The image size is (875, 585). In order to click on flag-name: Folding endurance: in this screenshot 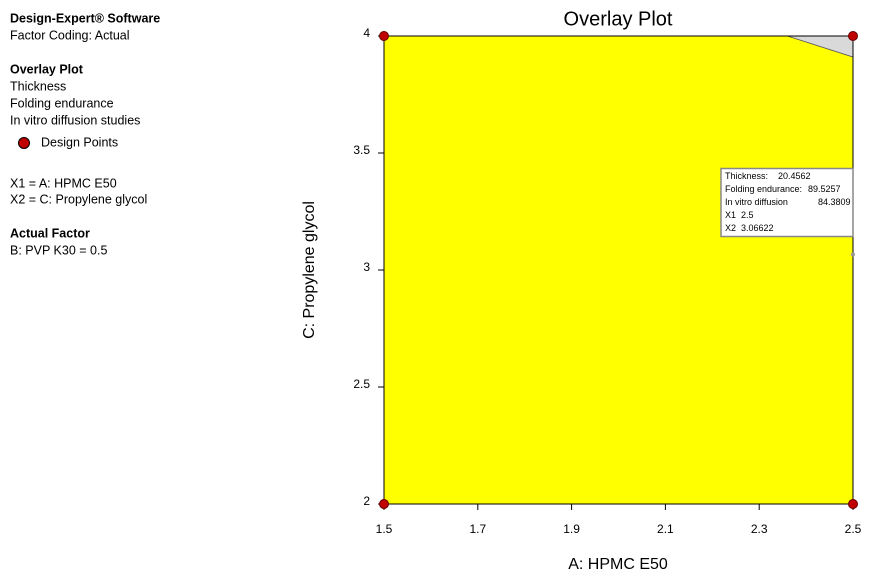, I will do `click(763, 189)`.